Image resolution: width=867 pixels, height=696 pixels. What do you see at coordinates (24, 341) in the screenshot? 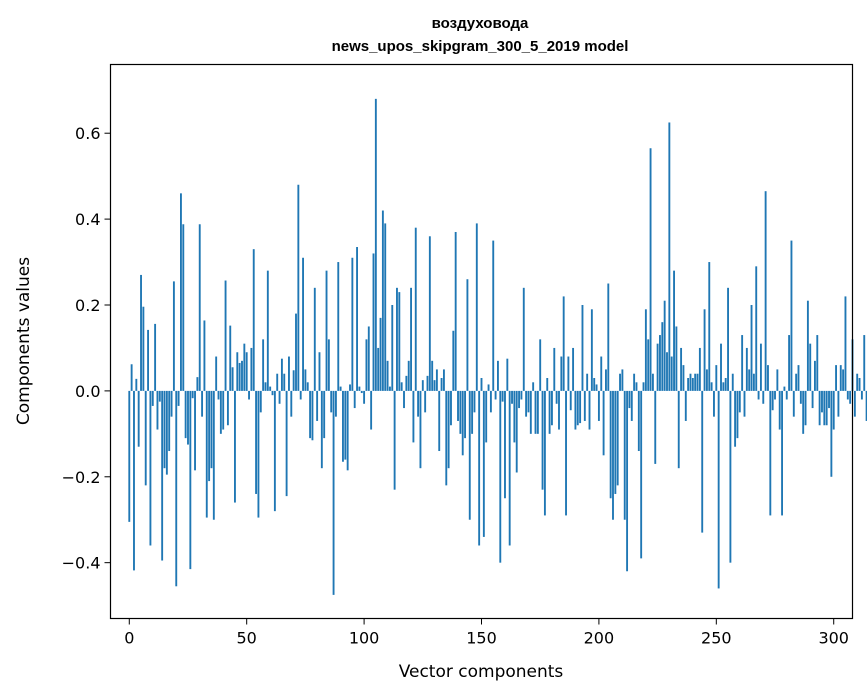
I see `y-axis-label: Components values` at bounding box center [24, 341].